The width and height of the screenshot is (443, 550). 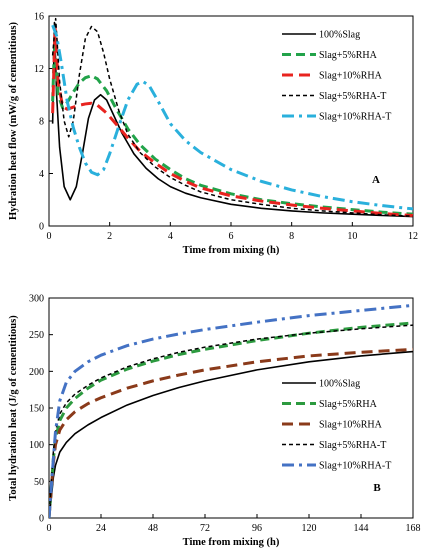 I want to click on panel-label: B, so click(x=377, y=488).